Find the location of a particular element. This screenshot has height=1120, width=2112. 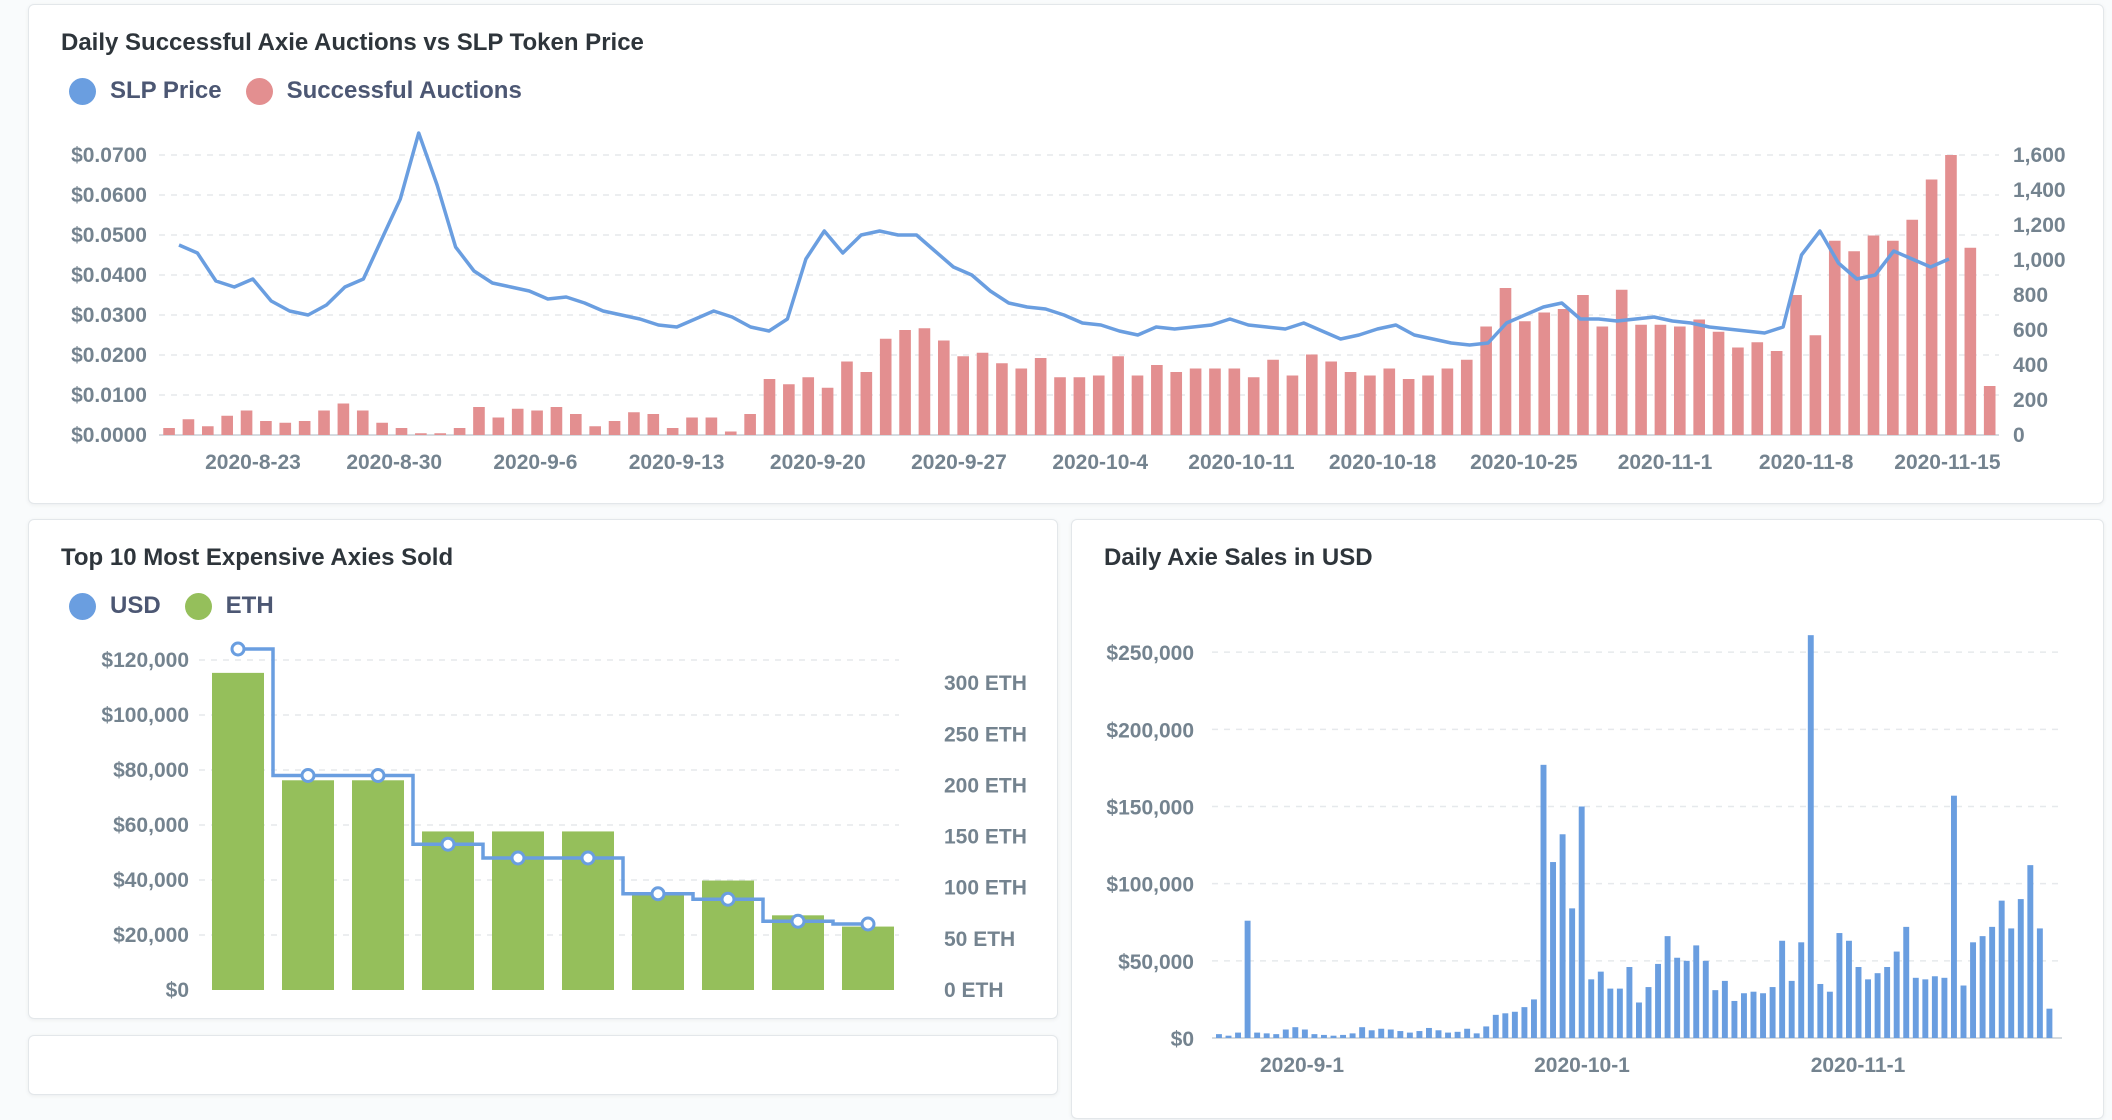

legend-item-slp-price: SLP Price is located at coordinates (145, 91).